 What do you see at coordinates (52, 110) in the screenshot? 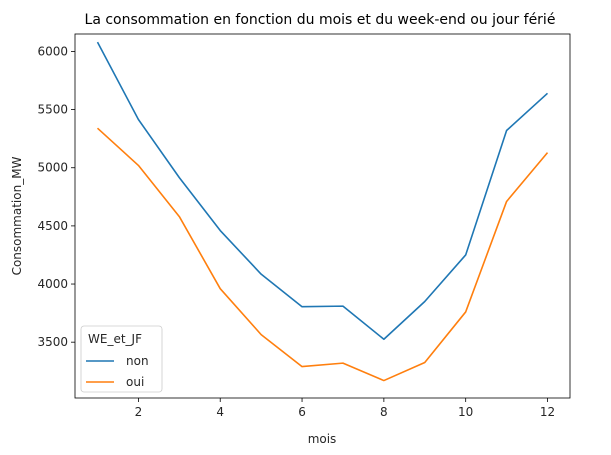
I see `y-tick-label: 5500` at bounding box center [52, 110].